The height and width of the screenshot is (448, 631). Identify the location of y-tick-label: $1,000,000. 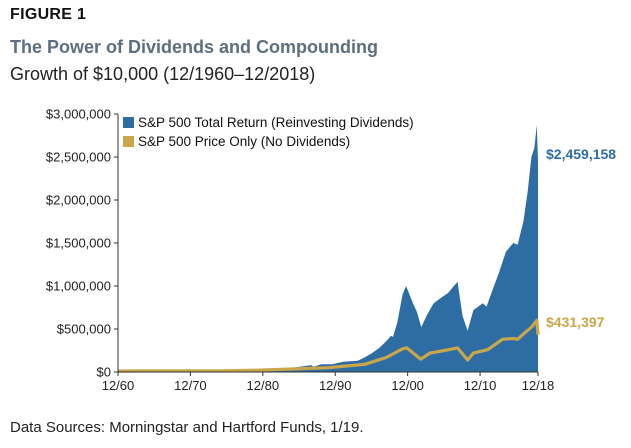
(78, 286).